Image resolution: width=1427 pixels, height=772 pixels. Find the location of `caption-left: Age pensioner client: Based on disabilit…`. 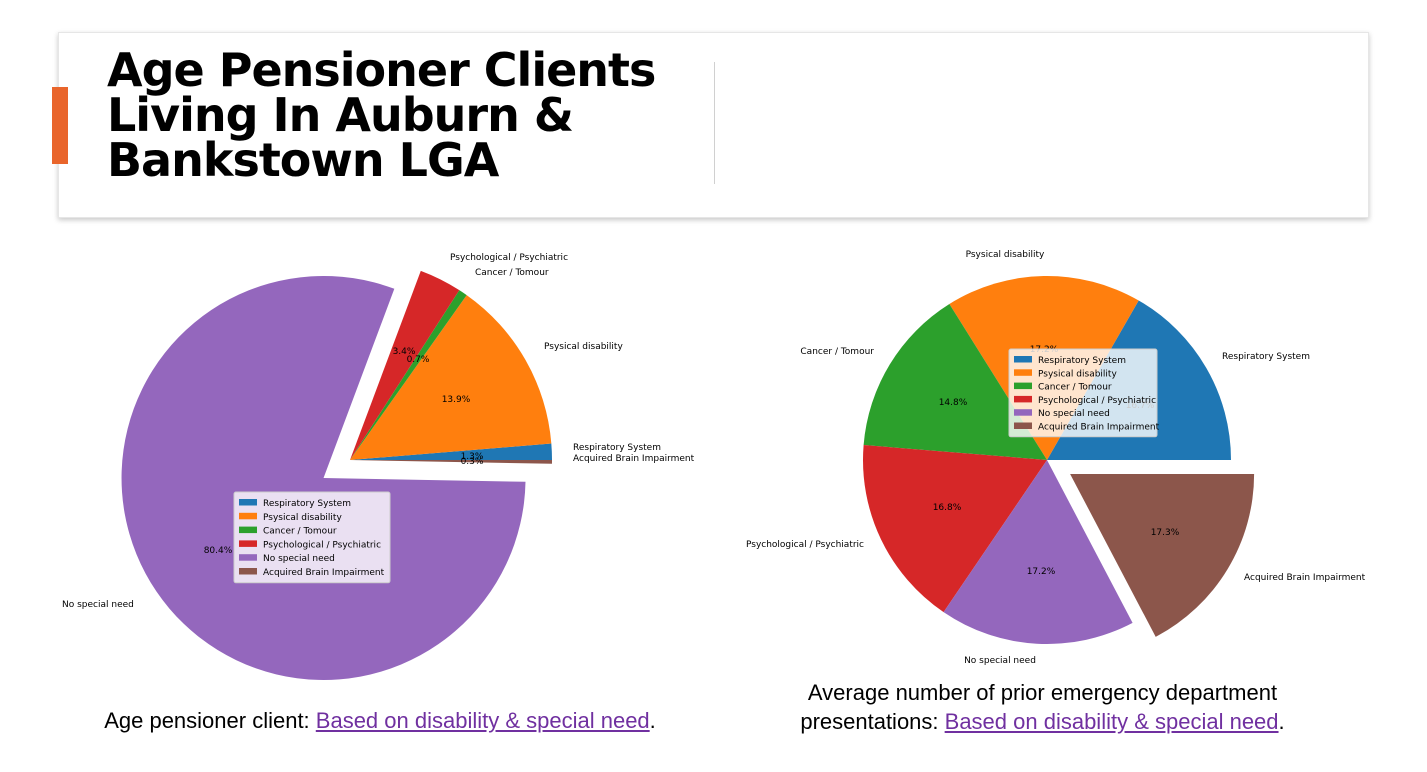

caption-left: Age pensioner client: Based on disabilit… is located at coordinates (380, 720).